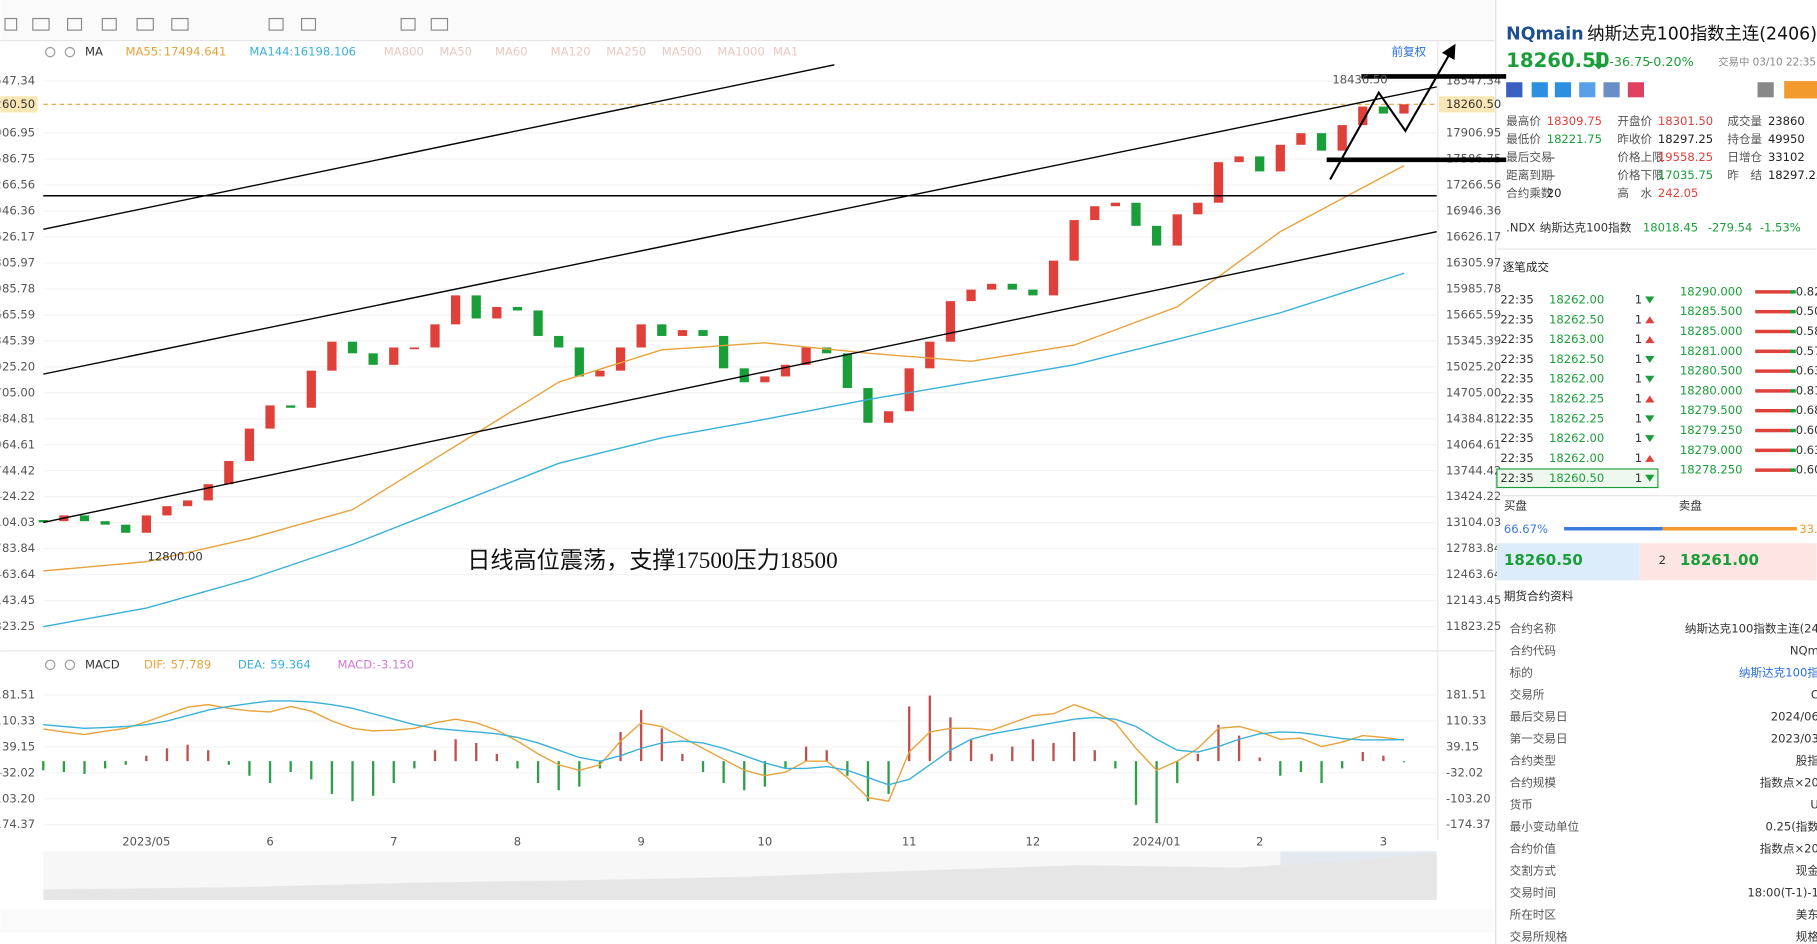 This screenshot has height=944, width=1817. I want to click on trade-qty: 1, so click(1638, 299).